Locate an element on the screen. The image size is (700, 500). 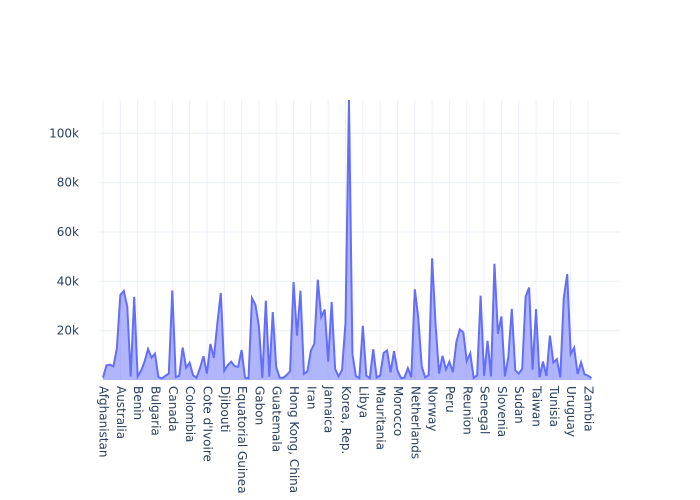
x-tick-label: Iran is located at coordinates (311, 397).